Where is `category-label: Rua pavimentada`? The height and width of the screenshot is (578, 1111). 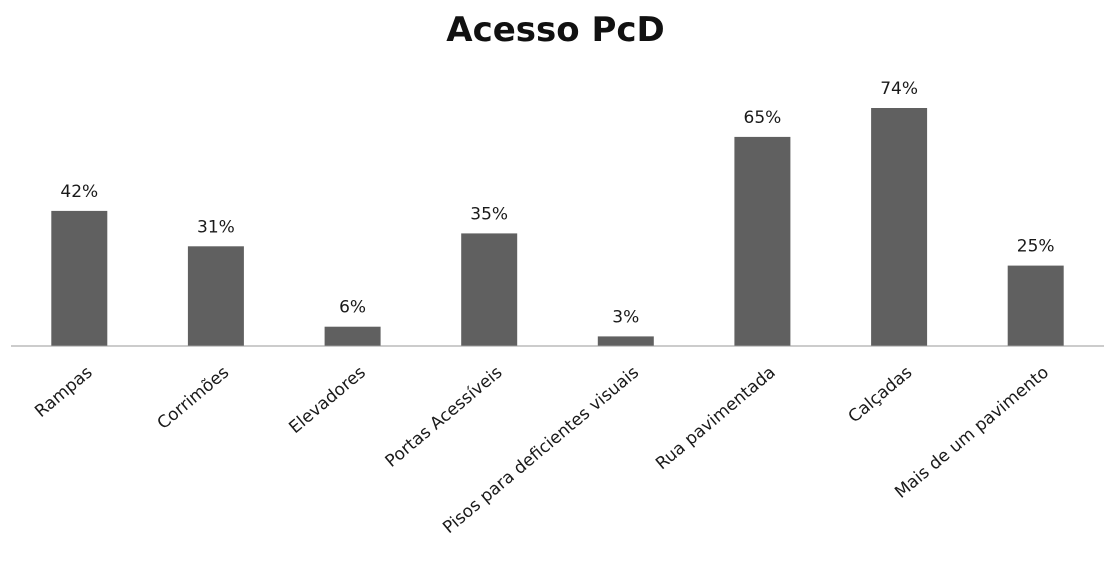
category-label: Rua pavimentada is located at coordinates (716, 419).